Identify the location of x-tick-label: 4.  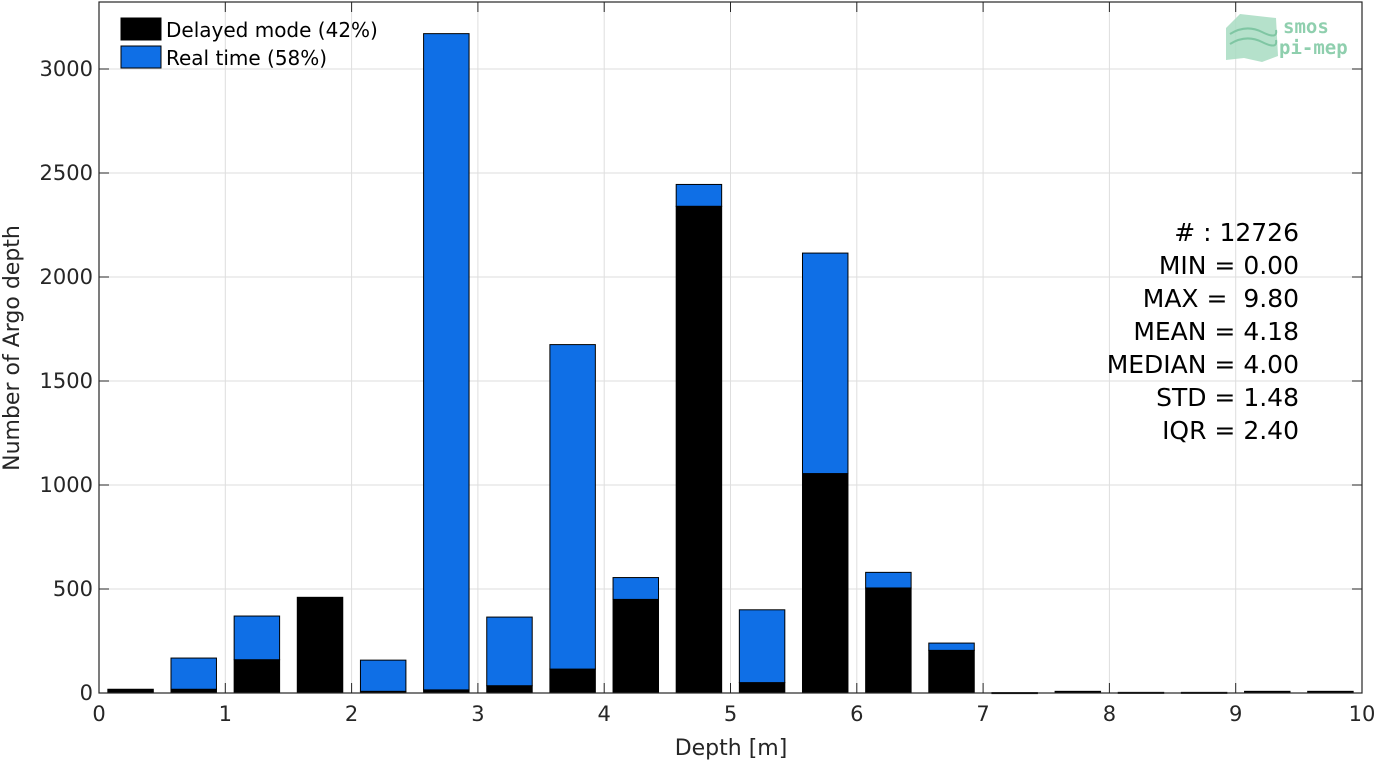
(604, 714).